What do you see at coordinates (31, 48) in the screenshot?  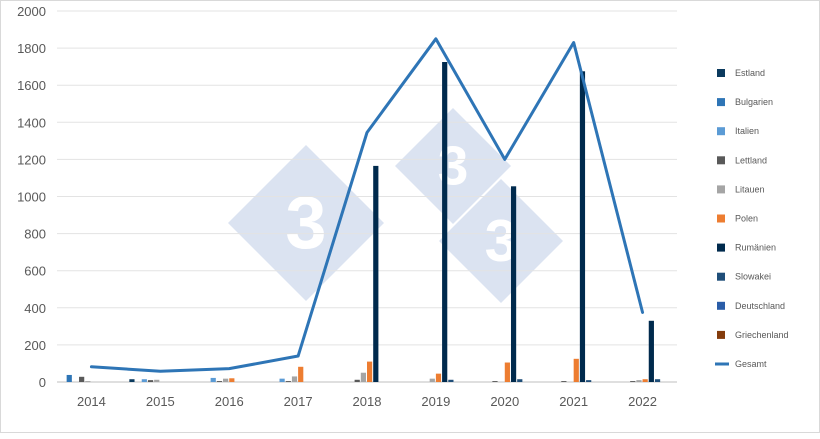 I see `y-tick-label: 1800` at bounding box center [31, 48].